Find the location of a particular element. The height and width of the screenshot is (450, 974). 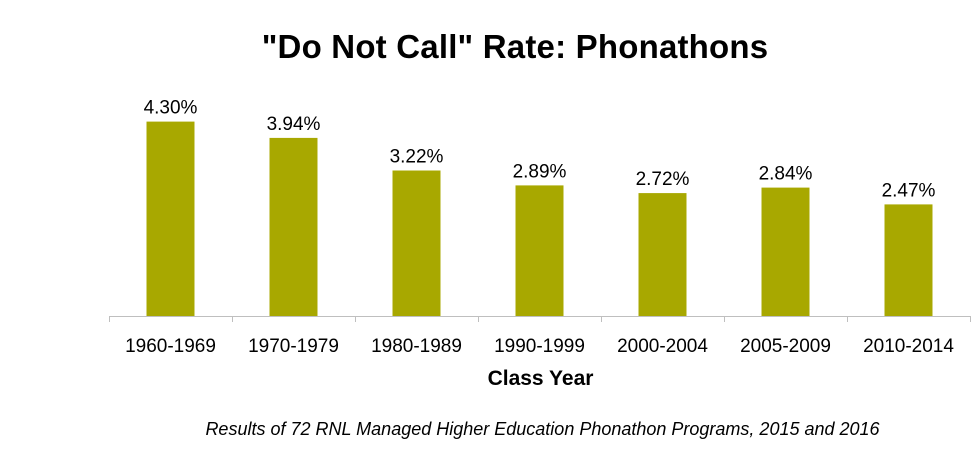

x-tick-label-2005-2009: 2005-2009 is located at coordinates (785, 346).